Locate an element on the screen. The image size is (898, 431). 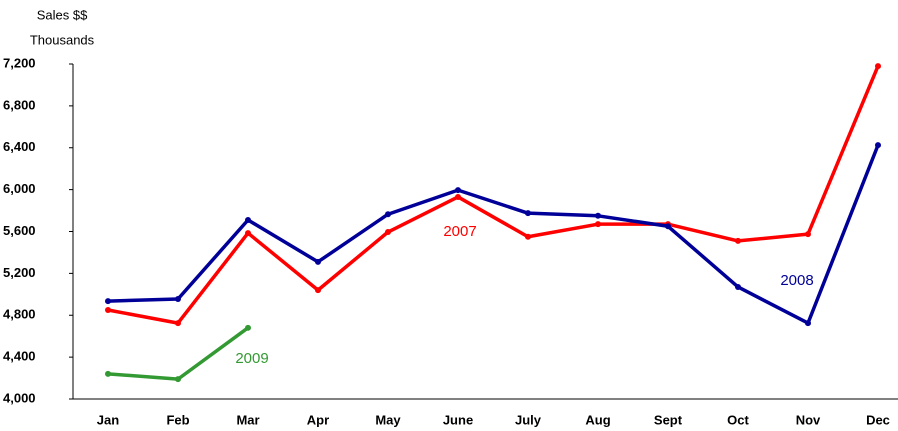
x-tick-label: Dec is located at coordinates (878, 419).